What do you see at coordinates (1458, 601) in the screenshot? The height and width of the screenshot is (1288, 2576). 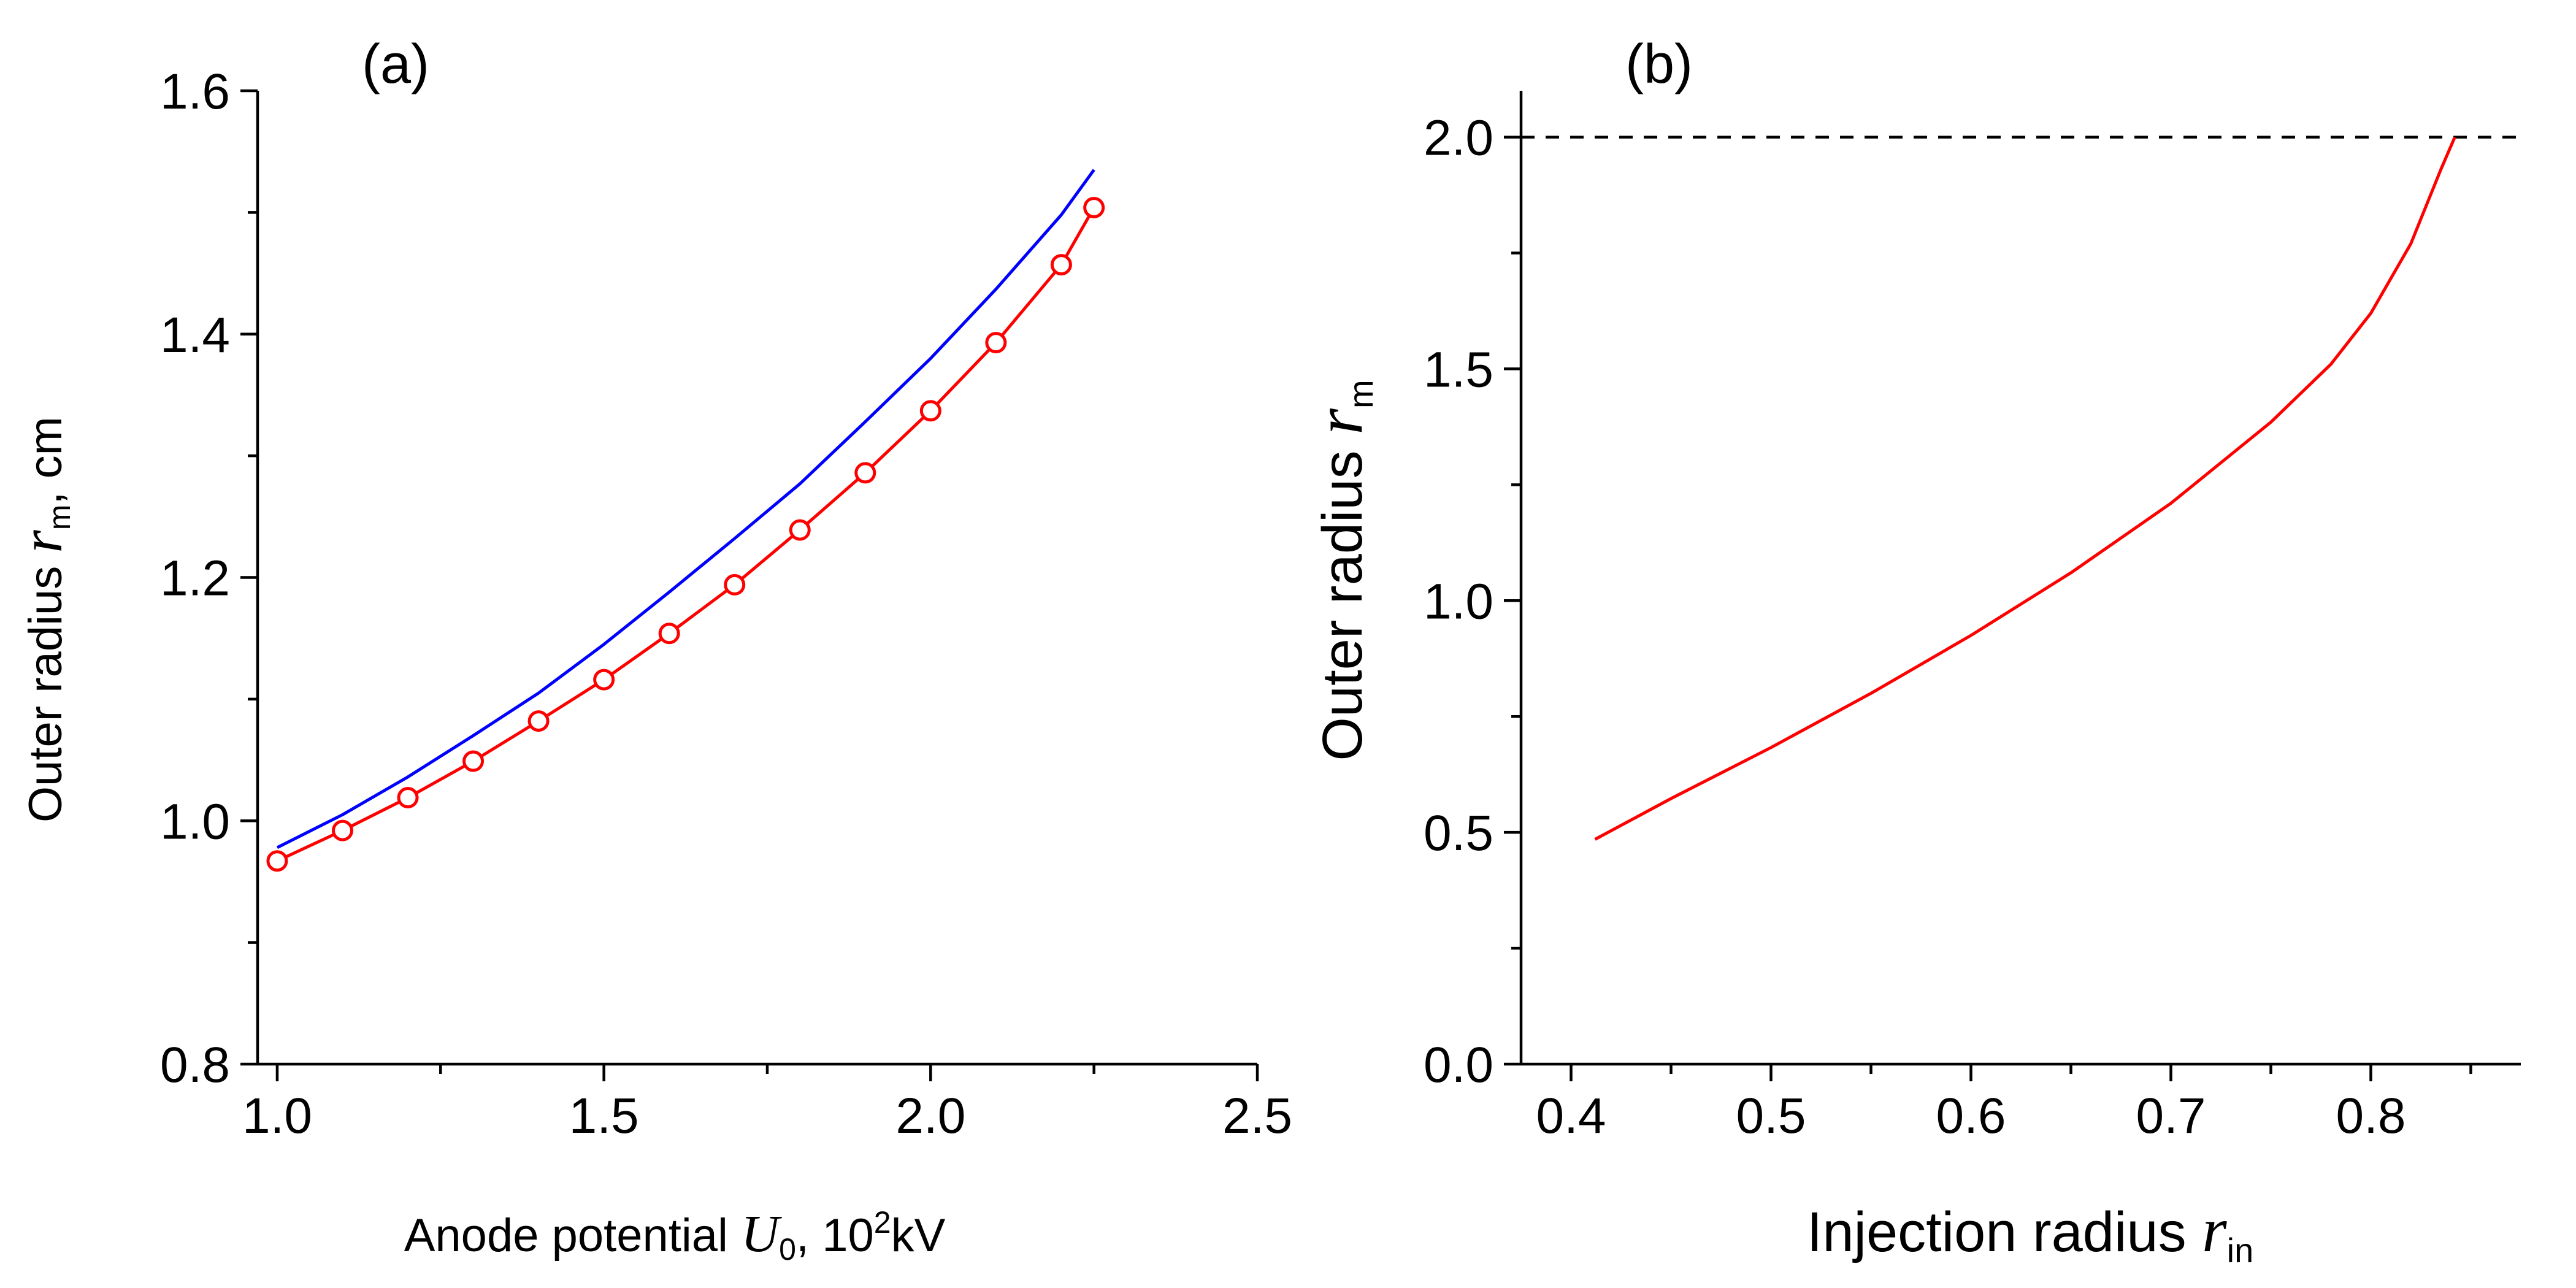 I see `panel-b-y-tick-label: 1.0` at bounding box center [1458, 601].